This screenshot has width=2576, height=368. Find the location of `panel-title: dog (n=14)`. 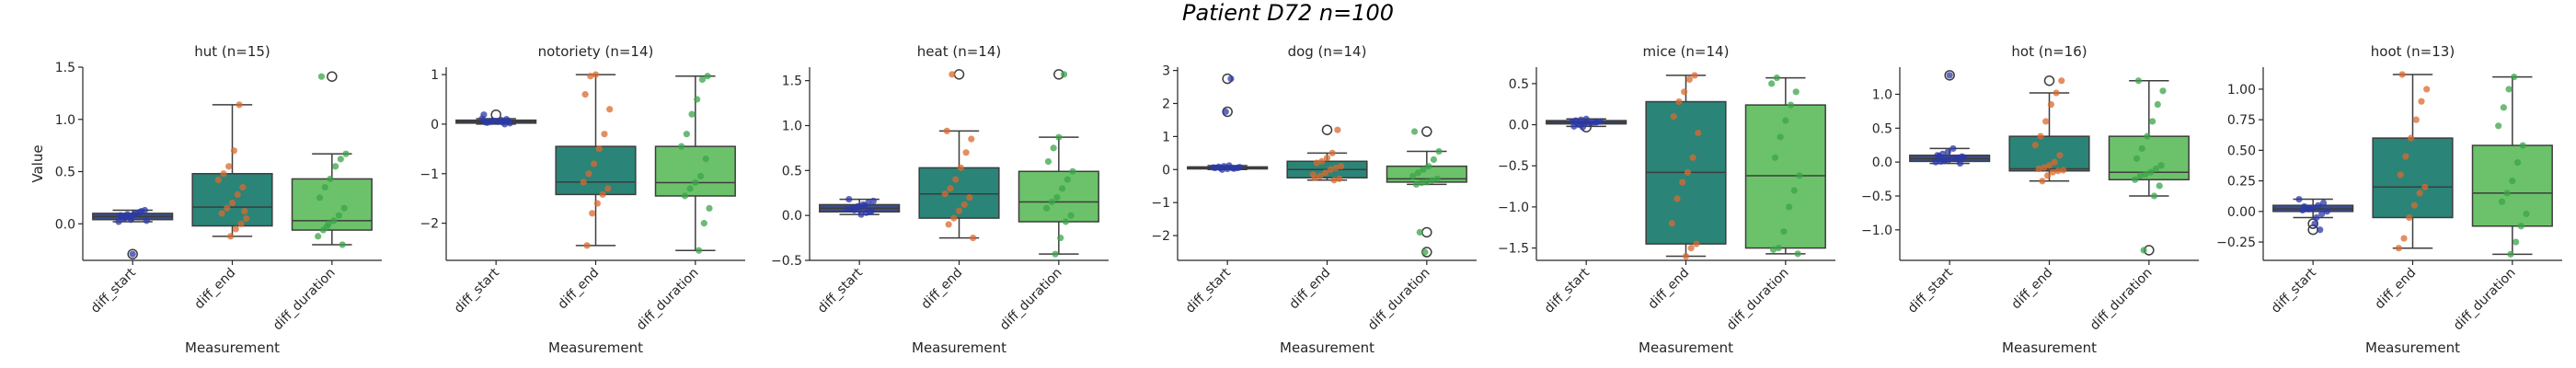

panel-title: dog (n=14) is located at coordinates (1327, 51).